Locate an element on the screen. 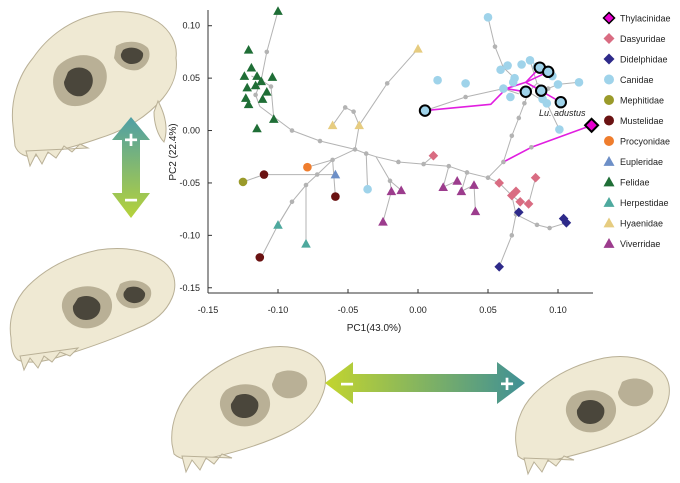  data-point-mephitidae is located at coordinates (243, 182).